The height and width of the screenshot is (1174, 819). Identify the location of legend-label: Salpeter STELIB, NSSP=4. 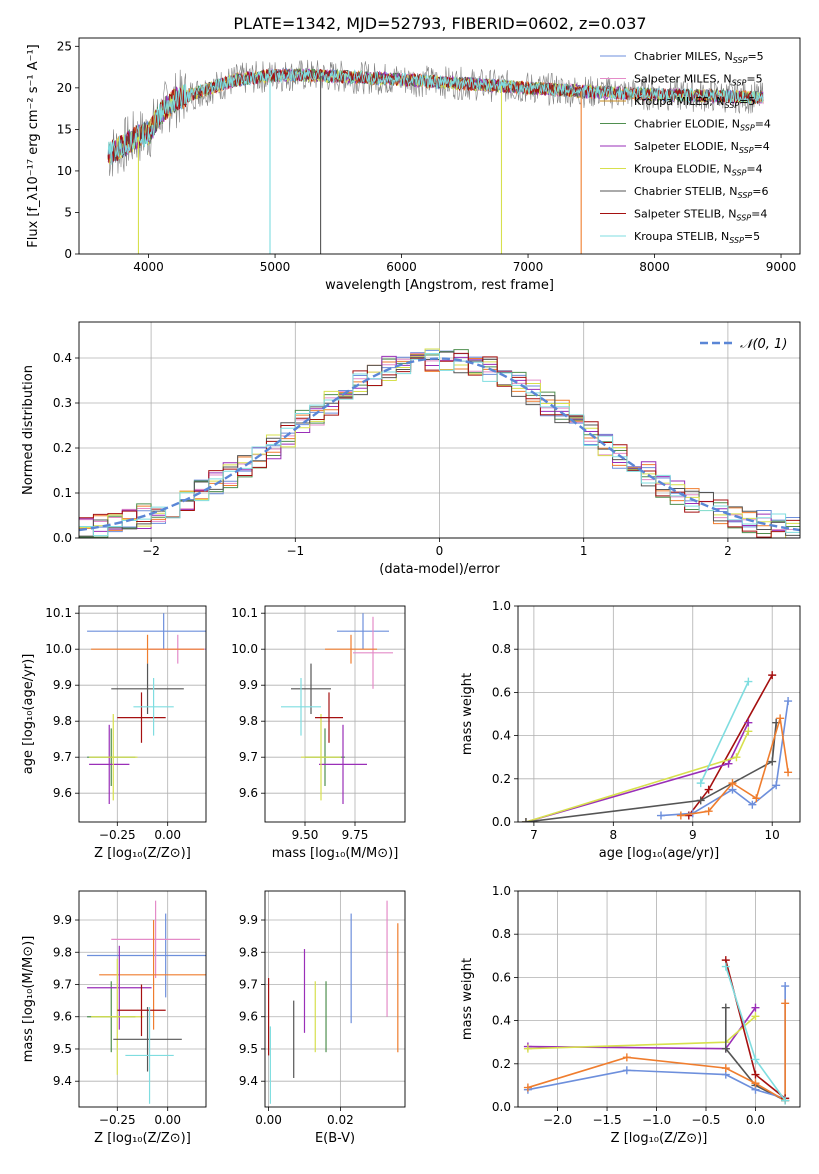
(700, 215).